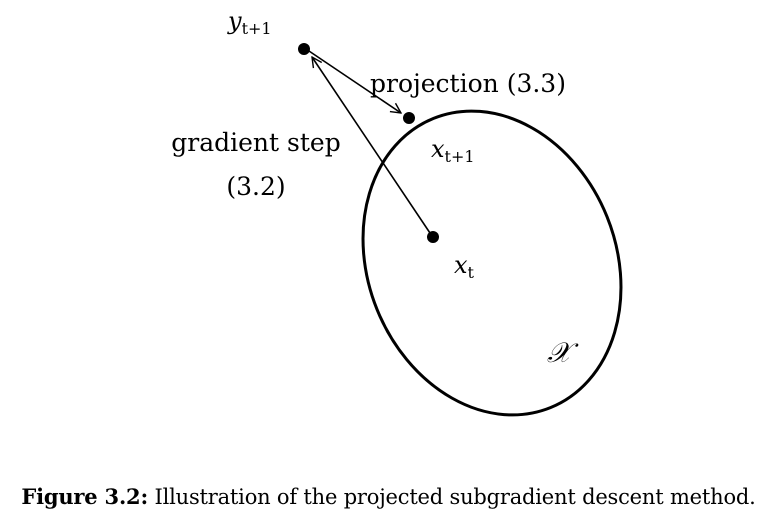 The width and height of the screenshot is (777, 522). I want to click on point-x-t, so click(433, 237).